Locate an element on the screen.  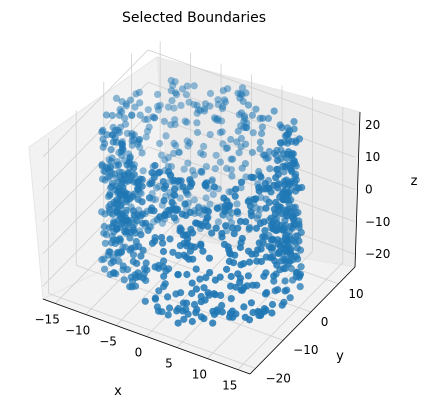
tick-label: 20 is located at coordinates (372, 125).